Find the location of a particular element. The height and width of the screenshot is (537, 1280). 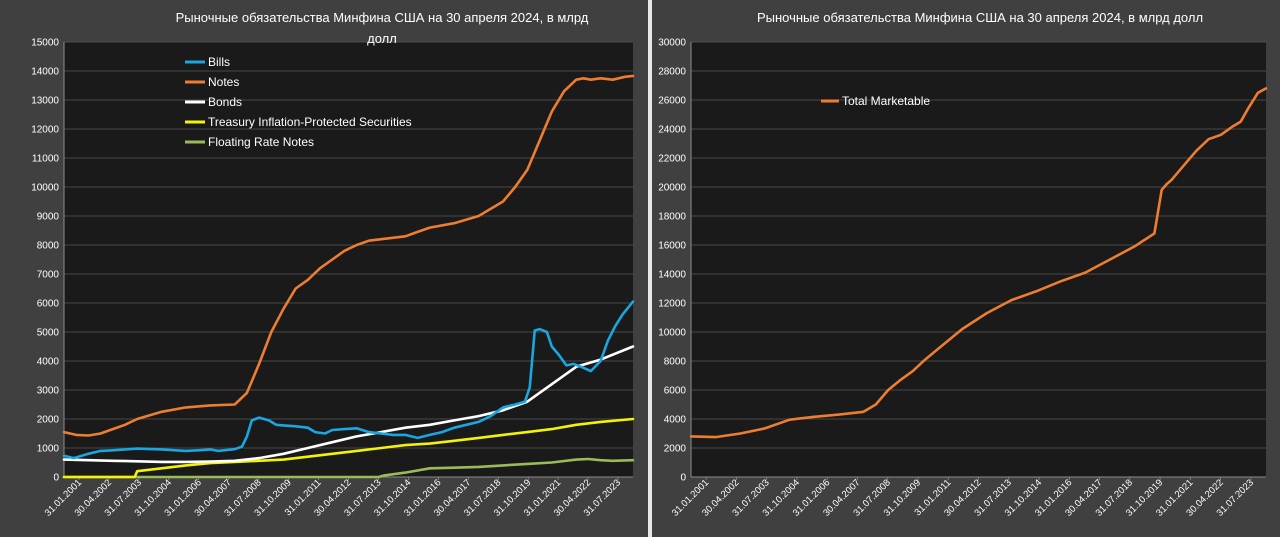

y-tick-label: 18000 is located at coordinates (672, 217).